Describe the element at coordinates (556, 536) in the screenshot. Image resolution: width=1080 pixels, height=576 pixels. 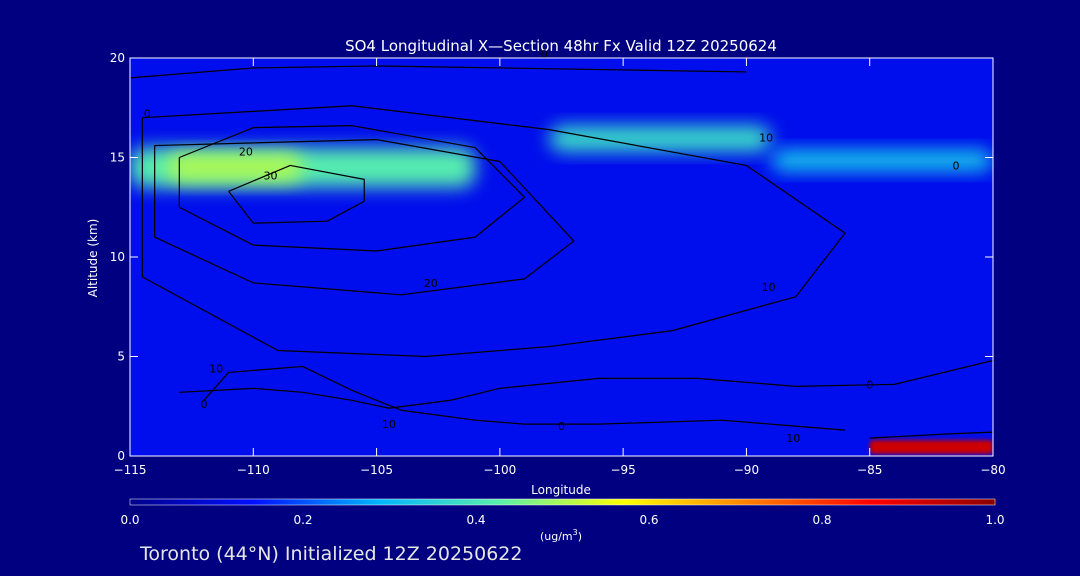
I see `colorbar-unit-text: (ug/m` at that location.